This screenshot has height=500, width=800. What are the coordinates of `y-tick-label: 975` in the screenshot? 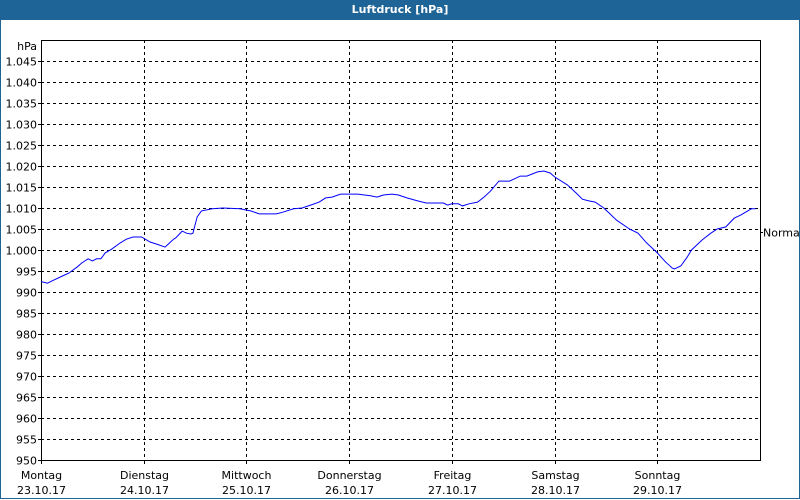 It's located at (26, 356).